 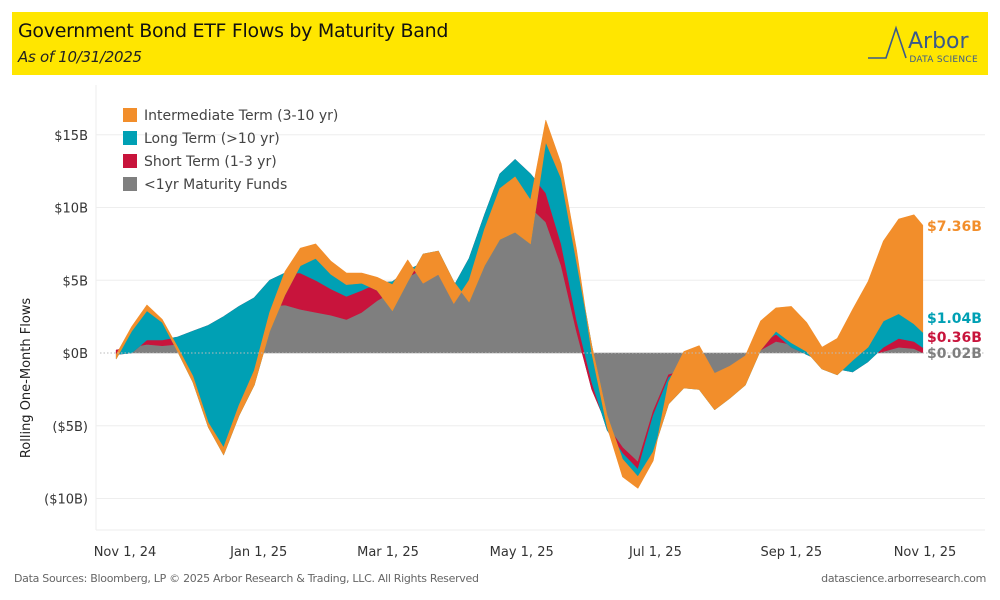 I want to click on x-tick-label: Jan 1, 25, so click(x=258, y=552).